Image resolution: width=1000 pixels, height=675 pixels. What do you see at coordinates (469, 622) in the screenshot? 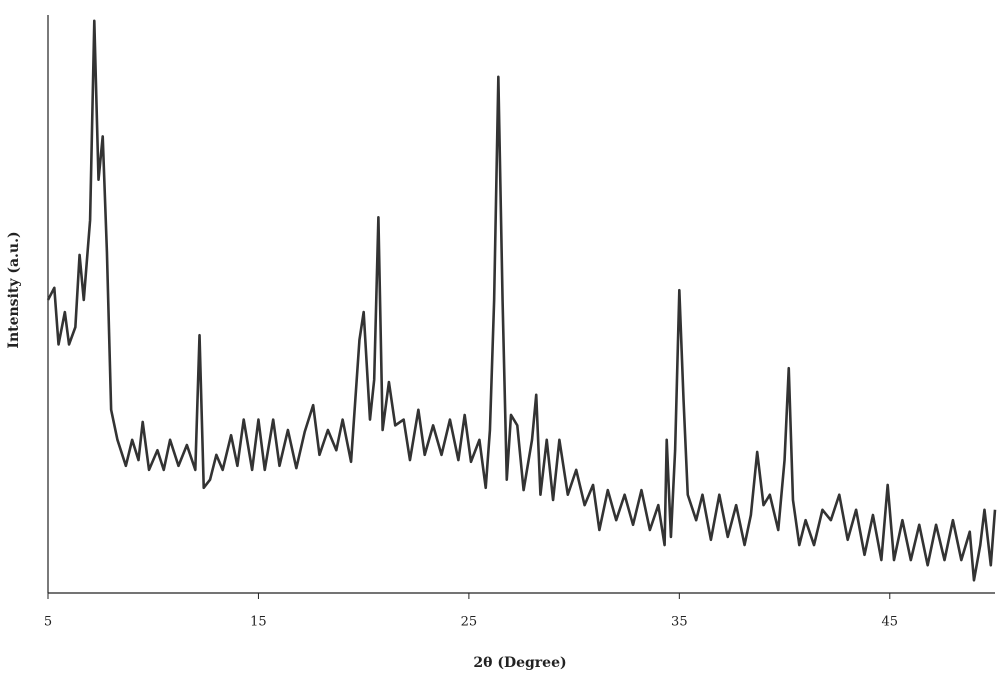
I see `x-tick-label: 25` at bounding box center [469, 622].